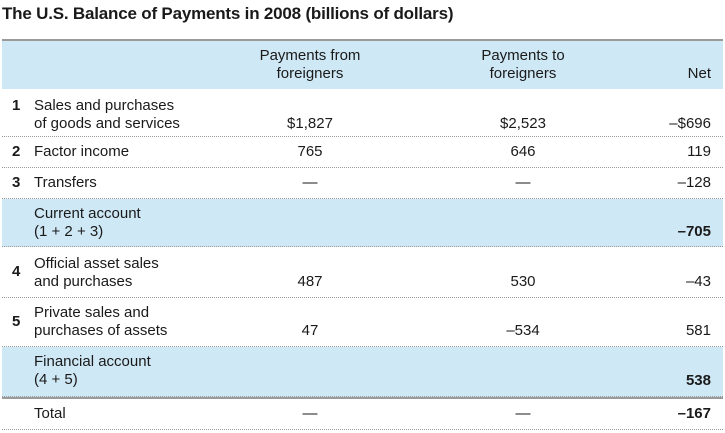  Describe the element at coordinates (16, 271) in the screenshot. I see `row-number: 4` at that location.